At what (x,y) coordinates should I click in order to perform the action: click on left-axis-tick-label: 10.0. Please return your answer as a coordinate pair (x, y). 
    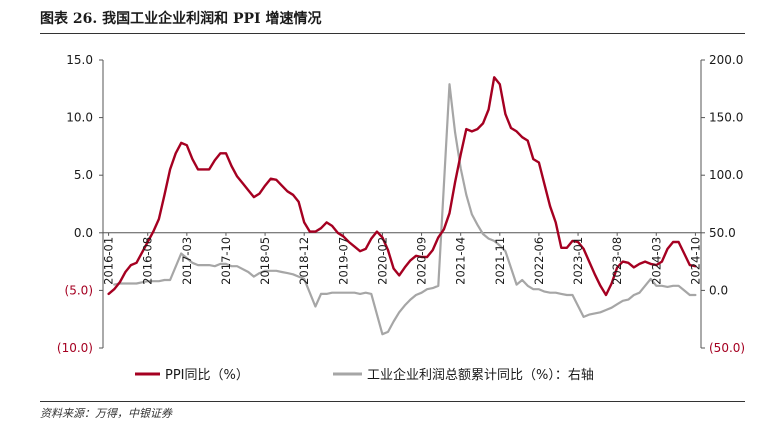
    Looking at the image, I should click on (79, 118).